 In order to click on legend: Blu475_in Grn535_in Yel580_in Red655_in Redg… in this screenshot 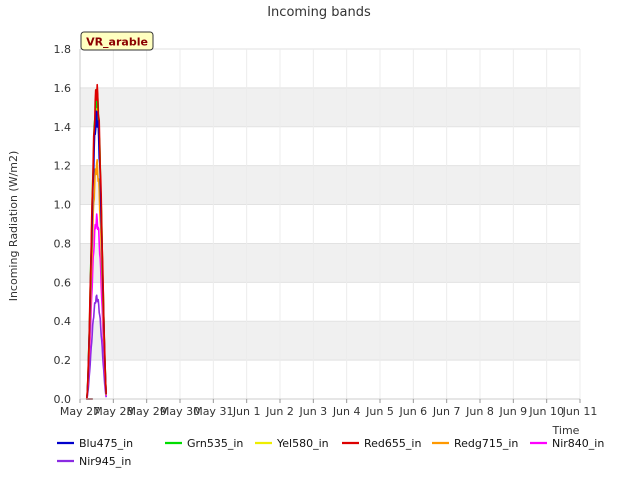, I will do `click(330, 452)`.